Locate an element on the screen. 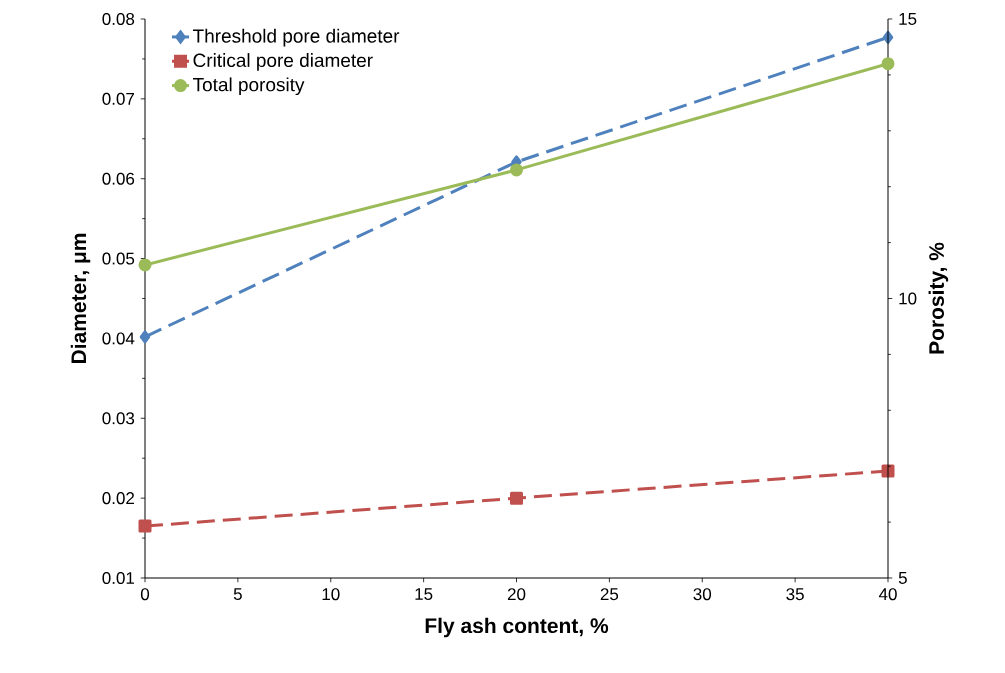  y2-tick-label: 15 is located at coordinates (908, 19).